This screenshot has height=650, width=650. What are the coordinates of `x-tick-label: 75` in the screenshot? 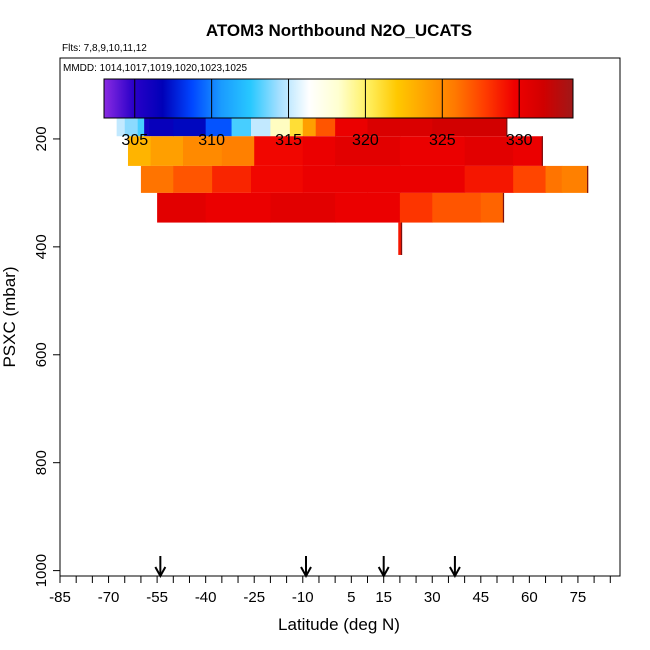 It's located at (578, 597).